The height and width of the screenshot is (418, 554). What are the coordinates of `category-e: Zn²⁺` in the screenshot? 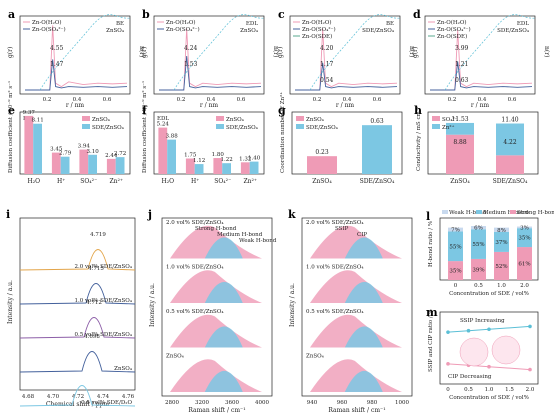 It's located at (116, 181).